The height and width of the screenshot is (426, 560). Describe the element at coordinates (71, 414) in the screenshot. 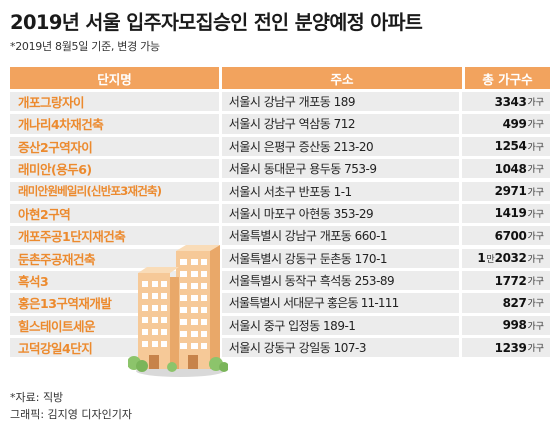

I see `graphic-credit: 그래픽: 김지영 디자인기자` at that location.